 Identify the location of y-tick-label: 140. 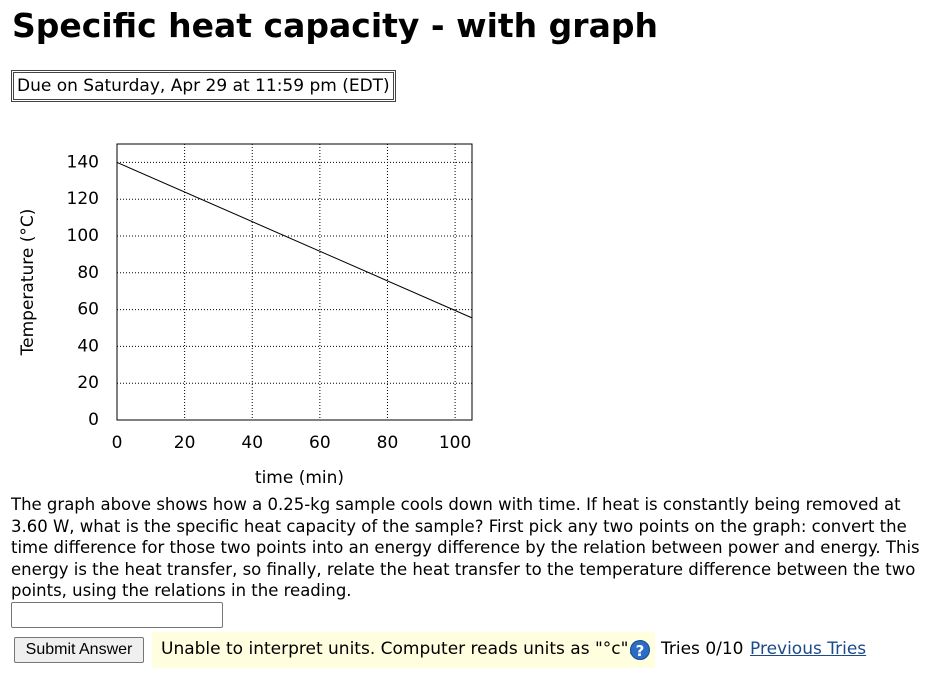
(83, 162).